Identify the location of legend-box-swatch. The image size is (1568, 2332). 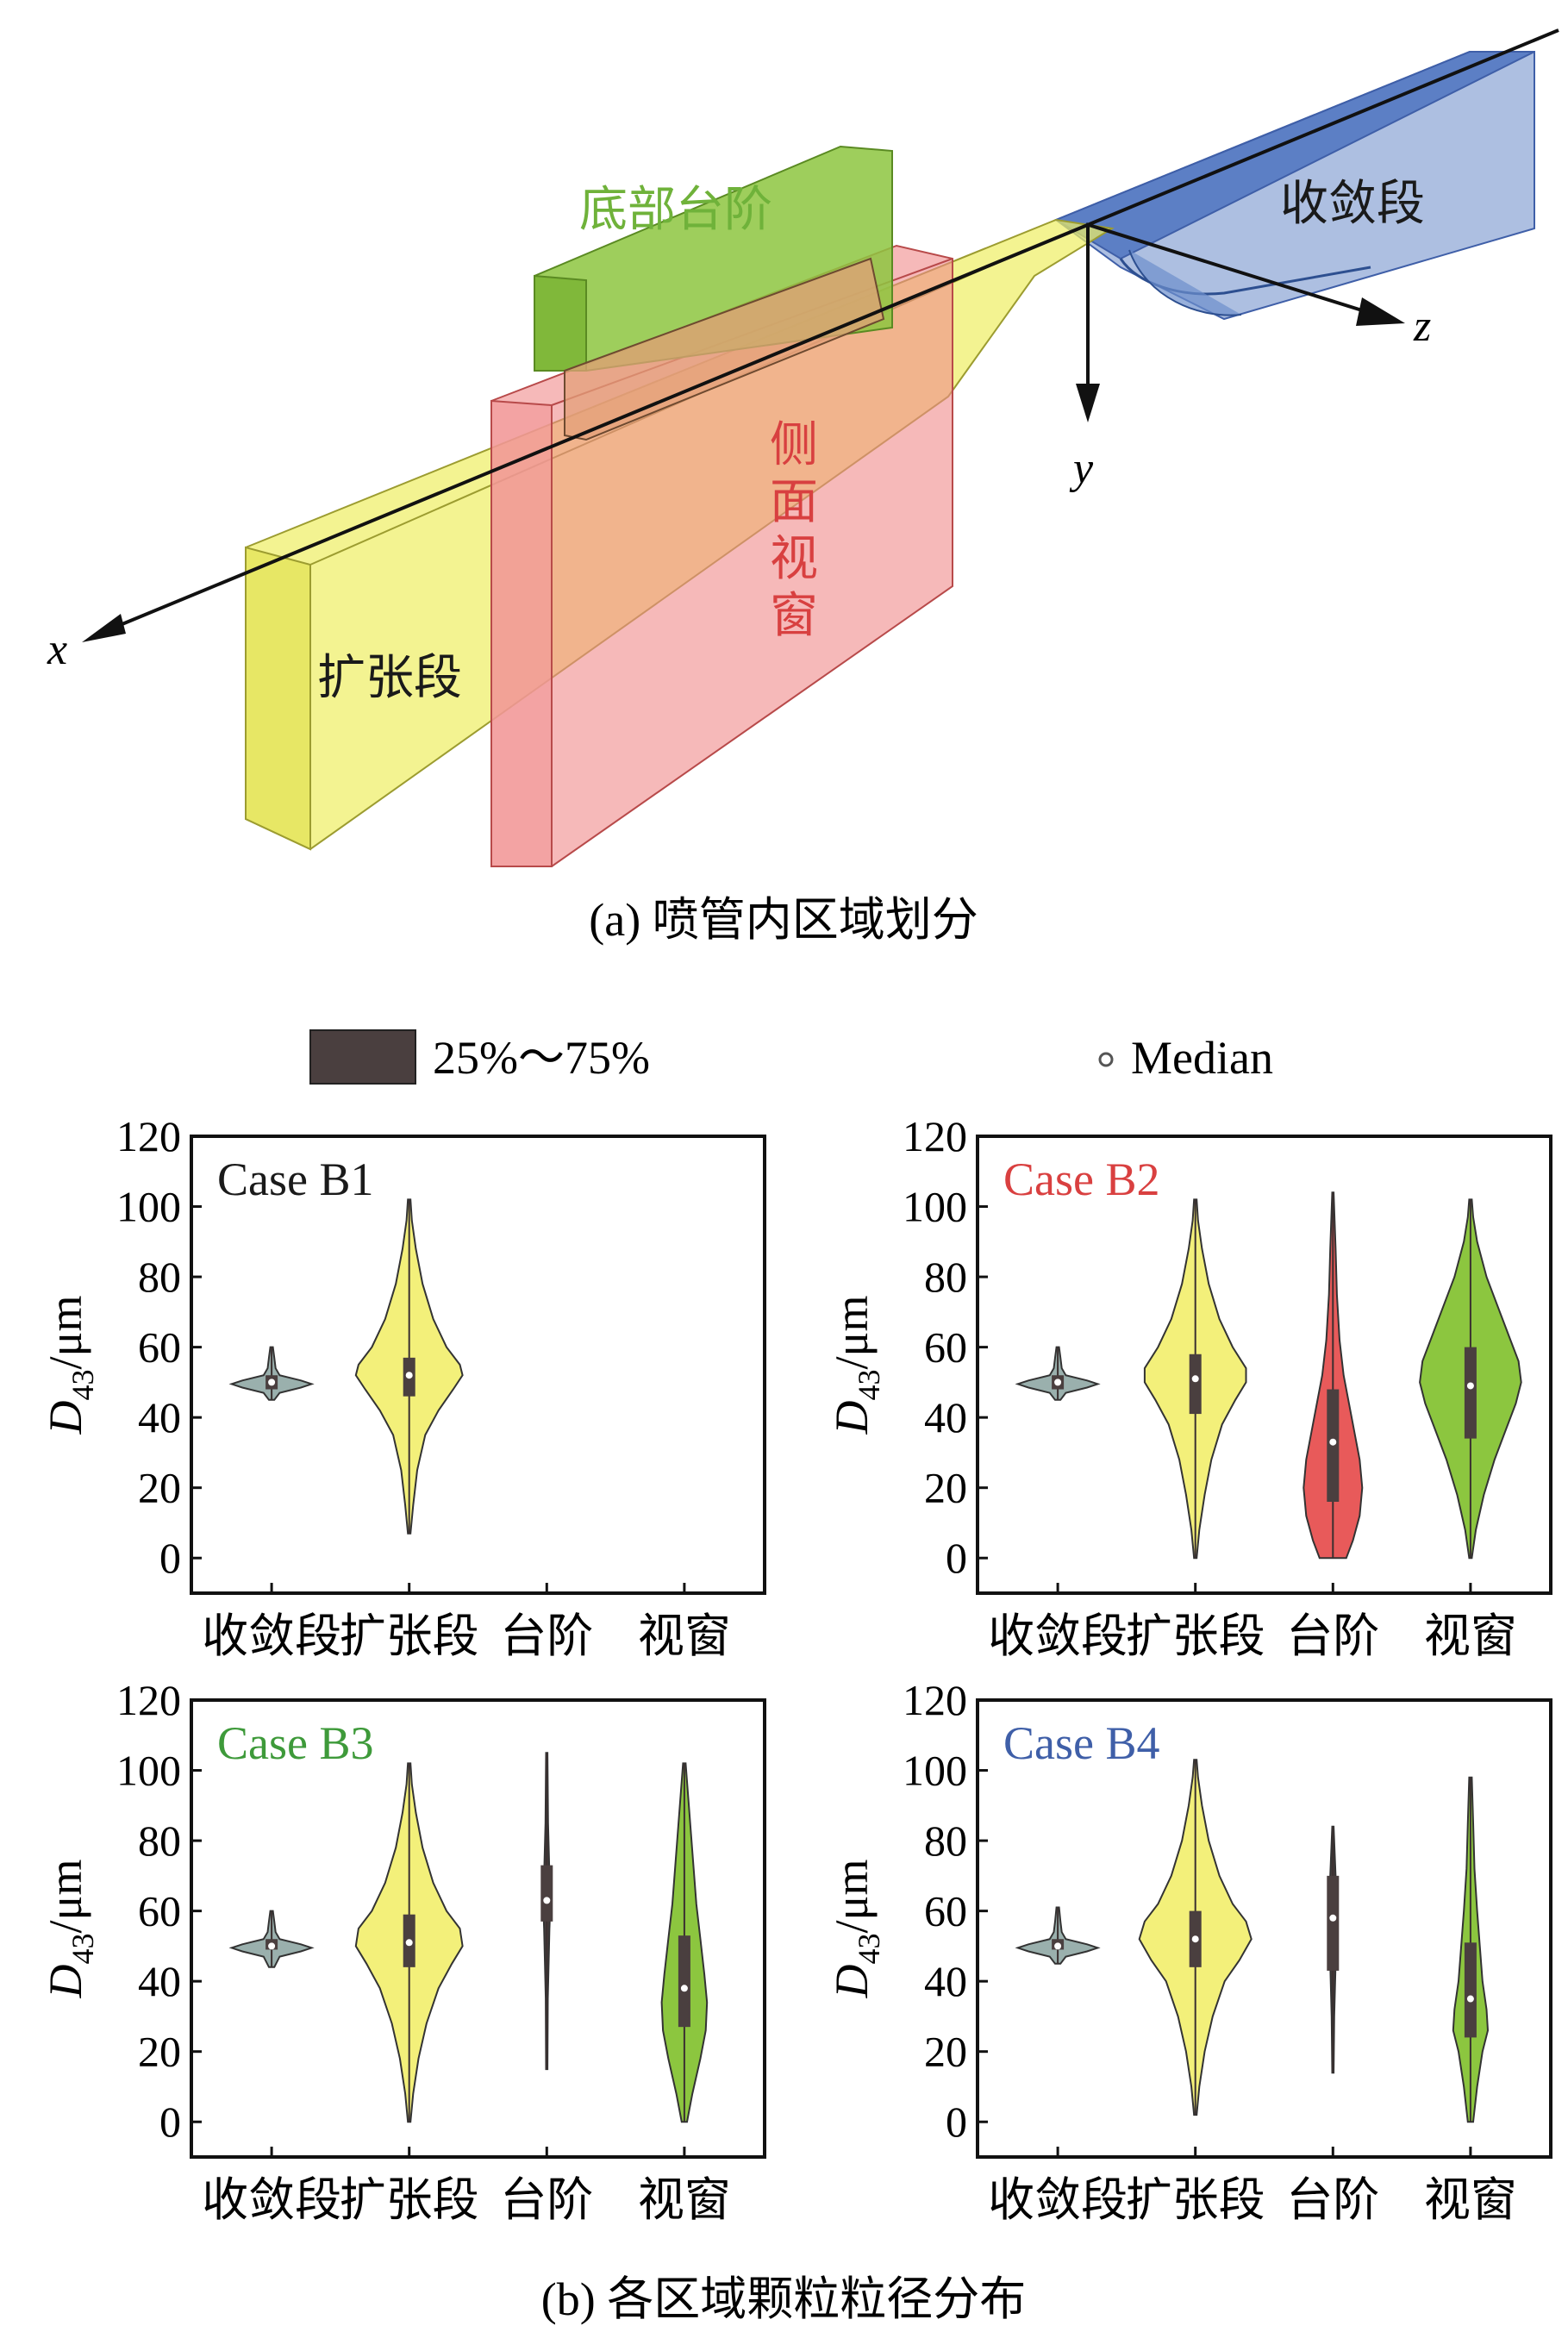
(362, 1057).